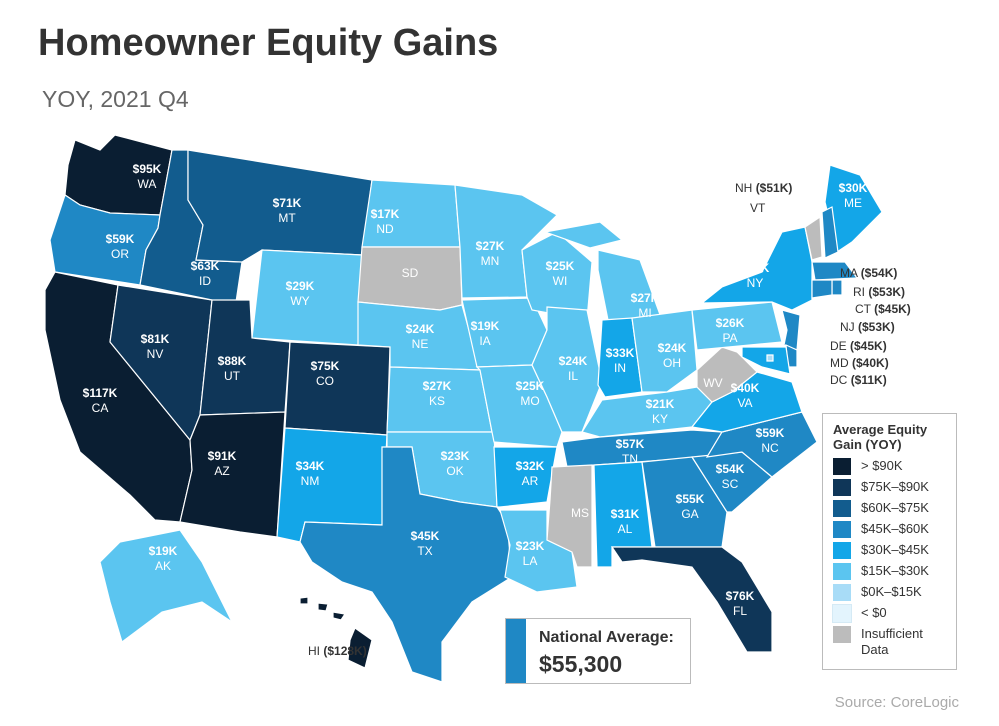 The height and width of the screenshot is (726, 999). I want to click on state-abbr: FL, so click(740, 611).